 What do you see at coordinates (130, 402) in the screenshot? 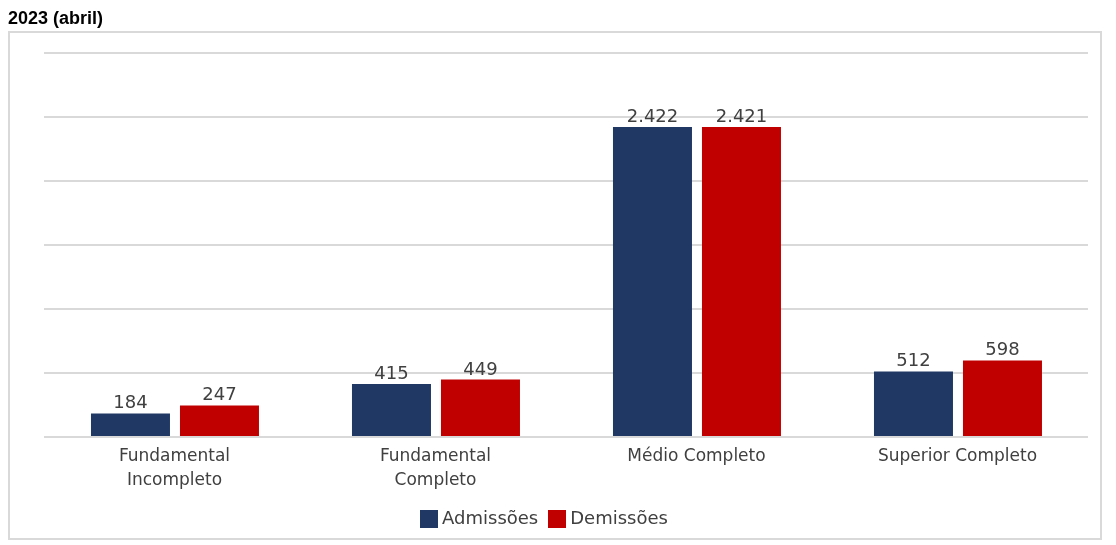
I see `data-label: 184` at bounding box center [130, 402].